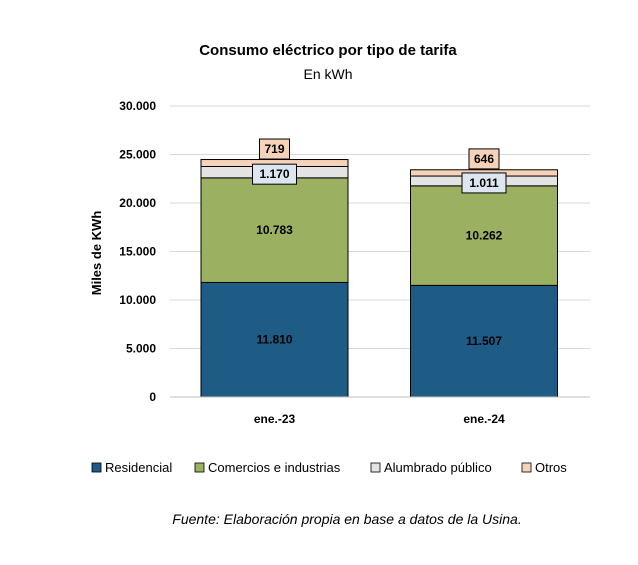 This screenshot has height=565, width=638. I want to click on y-axis-ticks: 0 5.000 10.000 15.000 20.000 25.000 30.000, so click(137, 251).